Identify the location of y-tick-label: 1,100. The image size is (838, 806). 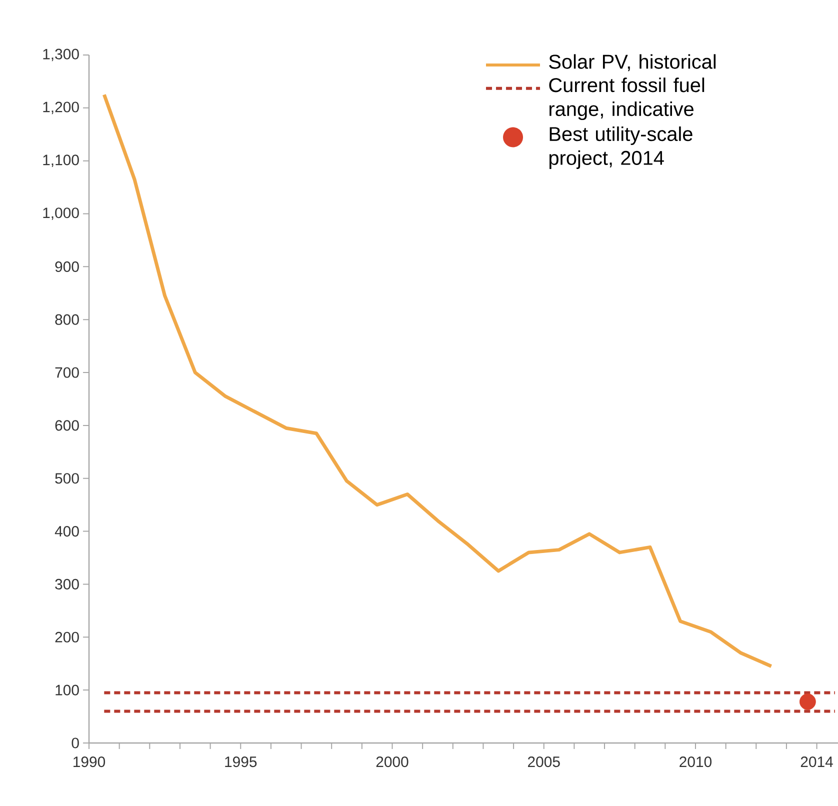
(61, 160).